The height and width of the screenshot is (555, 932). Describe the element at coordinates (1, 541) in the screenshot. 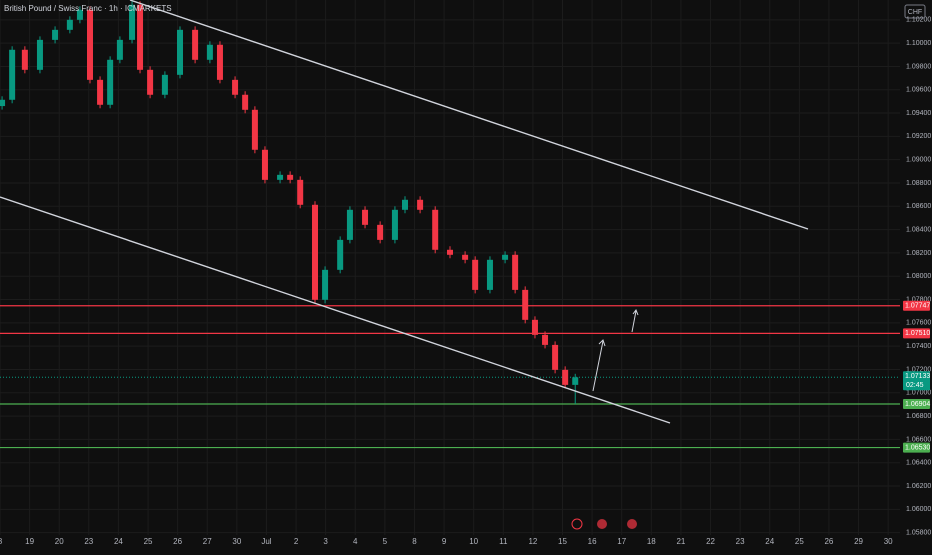

I see `x-tick-label: 8` at that location.